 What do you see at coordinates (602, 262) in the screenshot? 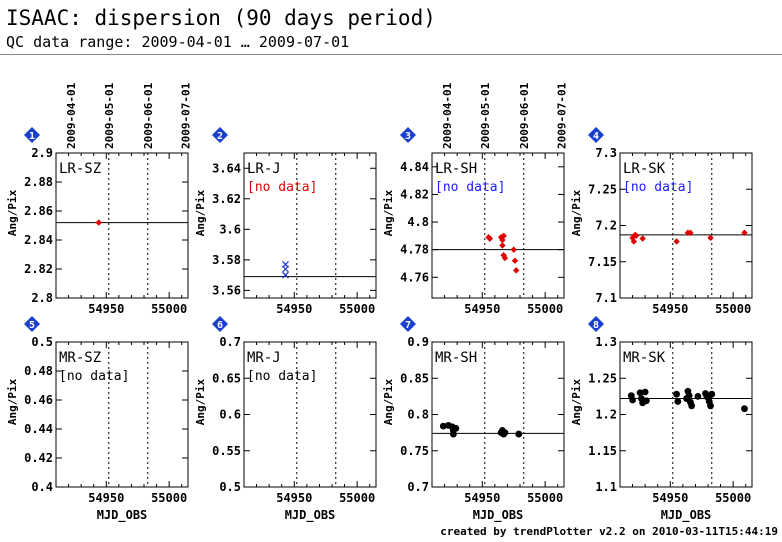
I see `y-tick-label: 7.15` at bounding box center [602, 262].